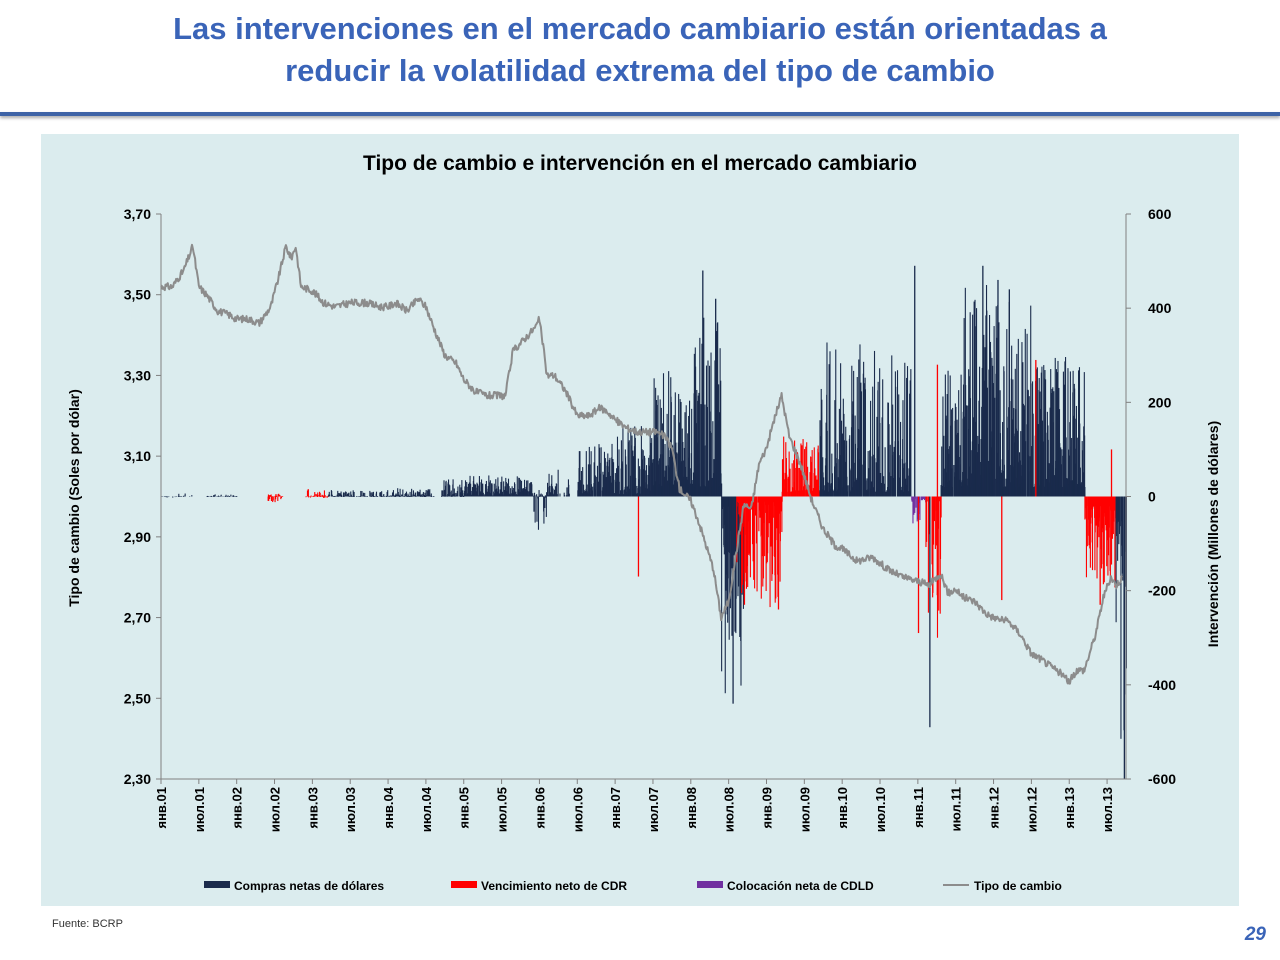 This screenshot has width=1280, height=960. I want to click on x-tick-label: июл.08, so click(729, 809).